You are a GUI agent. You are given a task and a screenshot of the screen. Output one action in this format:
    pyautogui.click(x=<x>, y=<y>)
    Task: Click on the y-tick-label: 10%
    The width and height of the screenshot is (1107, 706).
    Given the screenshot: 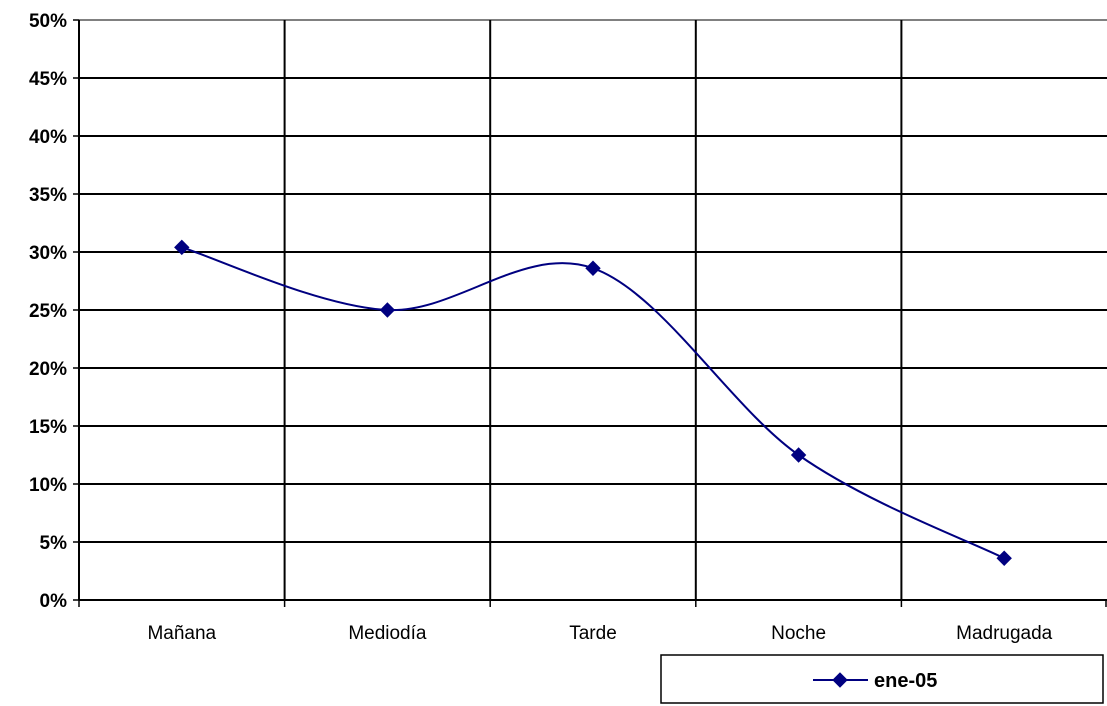 What is the action you would take?
    pyautogui.click(x=48, y=485)
    